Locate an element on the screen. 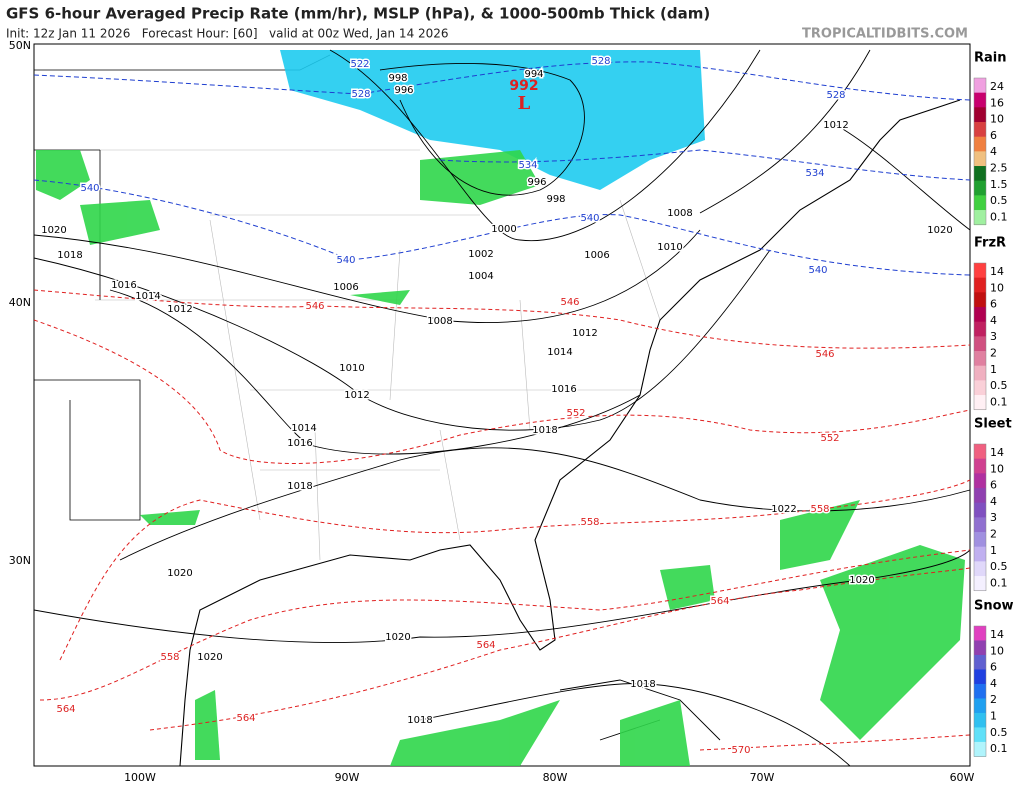  thickness-label: 552 is located at coordinates (829, 438).